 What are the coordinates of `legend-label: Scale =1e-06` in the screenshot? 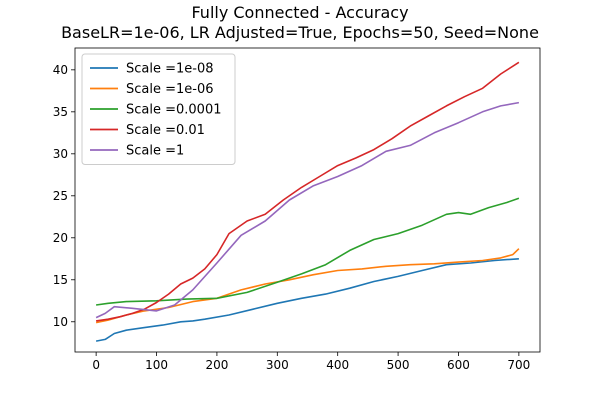 It's located at (170, 89).